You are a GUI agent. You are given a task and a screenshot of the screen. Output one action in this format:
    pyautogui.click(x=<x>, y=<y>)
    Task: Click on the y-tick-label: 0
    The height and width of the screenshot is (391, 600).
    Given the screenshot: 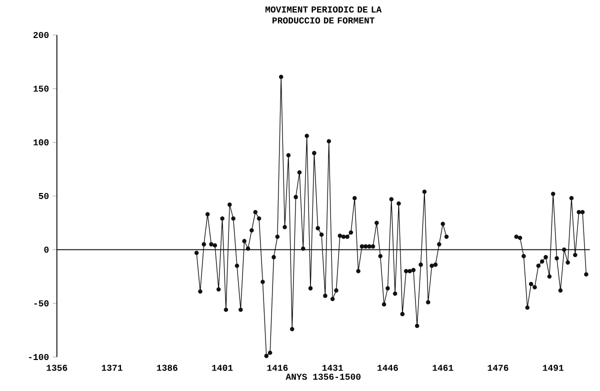 What is the action you would take?
    pyautogui.click(x=46, y=249)
    